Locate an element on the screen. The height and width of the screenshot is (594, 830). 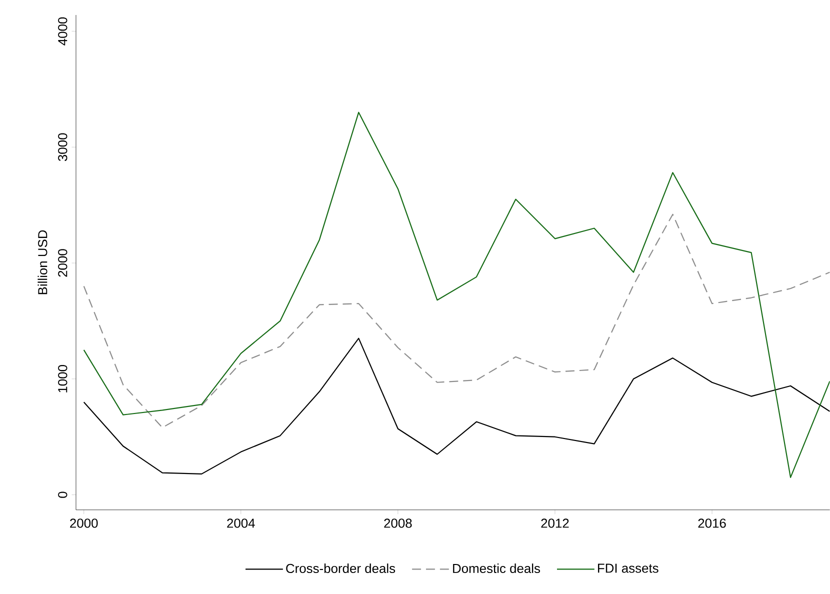
legend-label: FDI assets is located at coordinates (628, 568).